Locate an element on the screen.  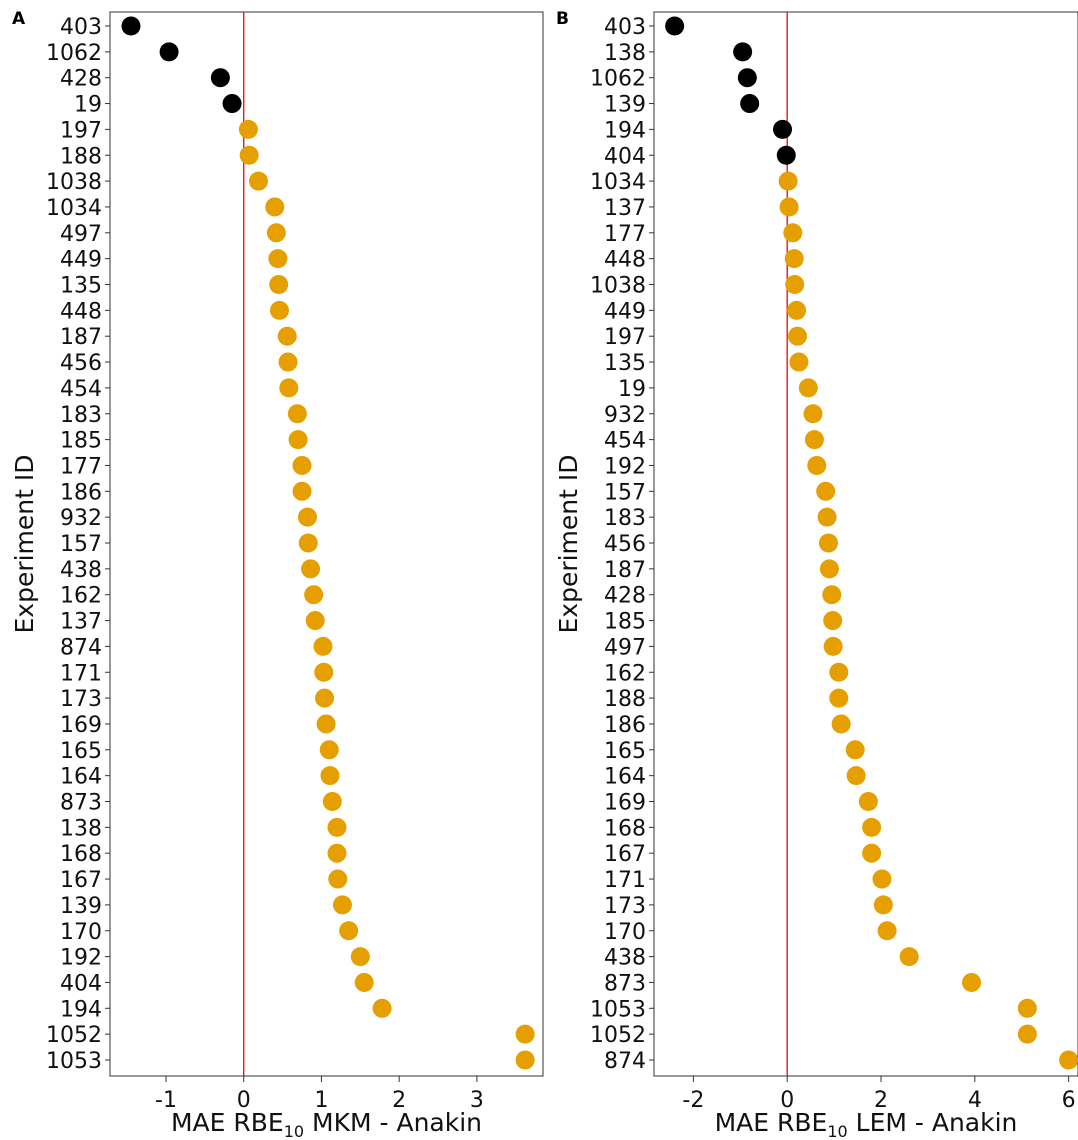
y-tick-label: 194 is located at coordinates (625, 130).